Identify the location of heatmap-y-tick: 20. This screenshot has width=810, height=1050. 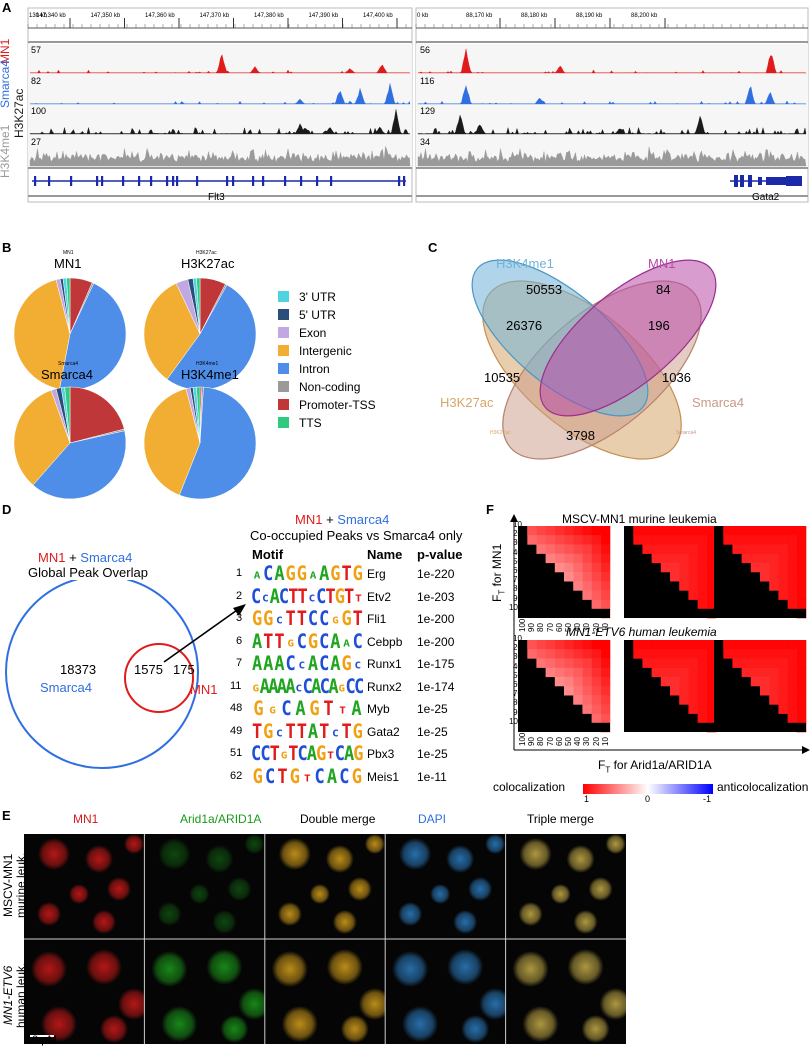
(517, 534).